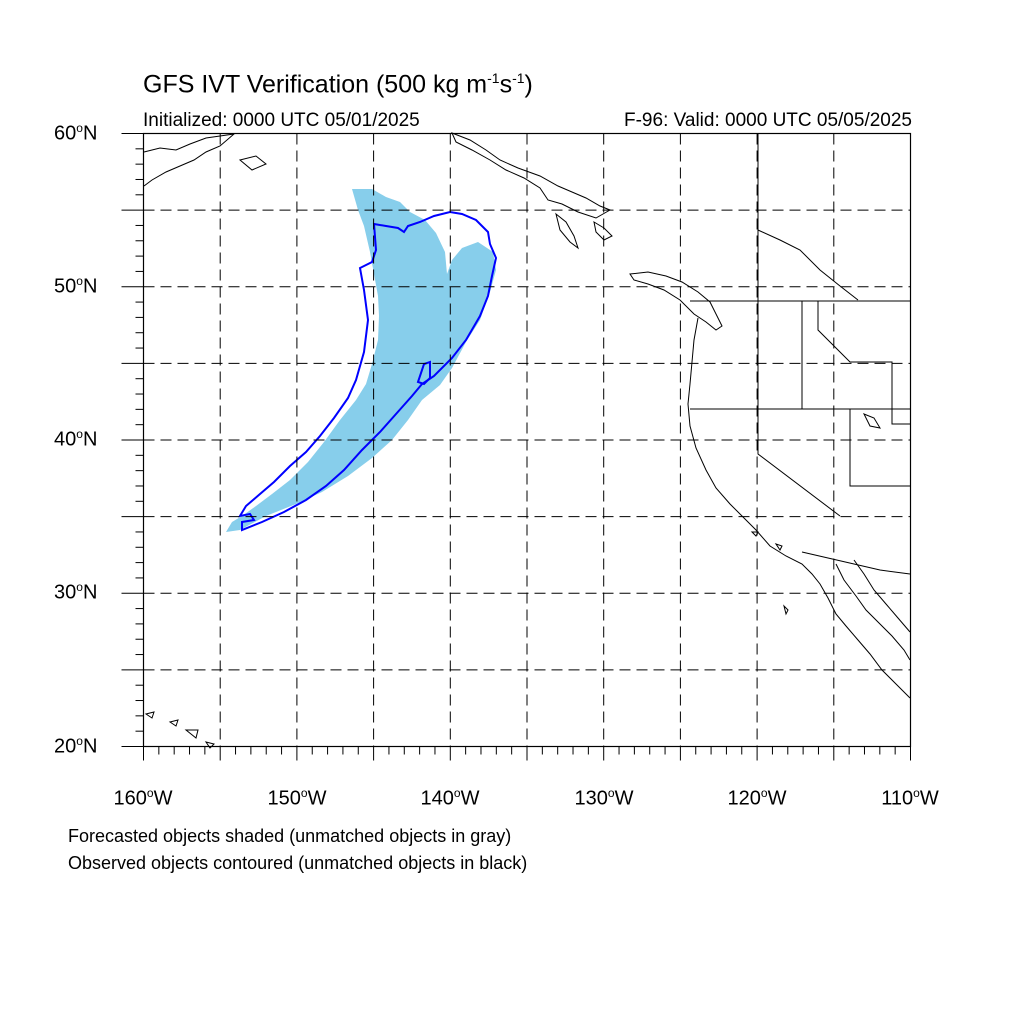  Describe the element at coordinates (816, 514) in the screenshot. I see `gulf-islands` at that location.